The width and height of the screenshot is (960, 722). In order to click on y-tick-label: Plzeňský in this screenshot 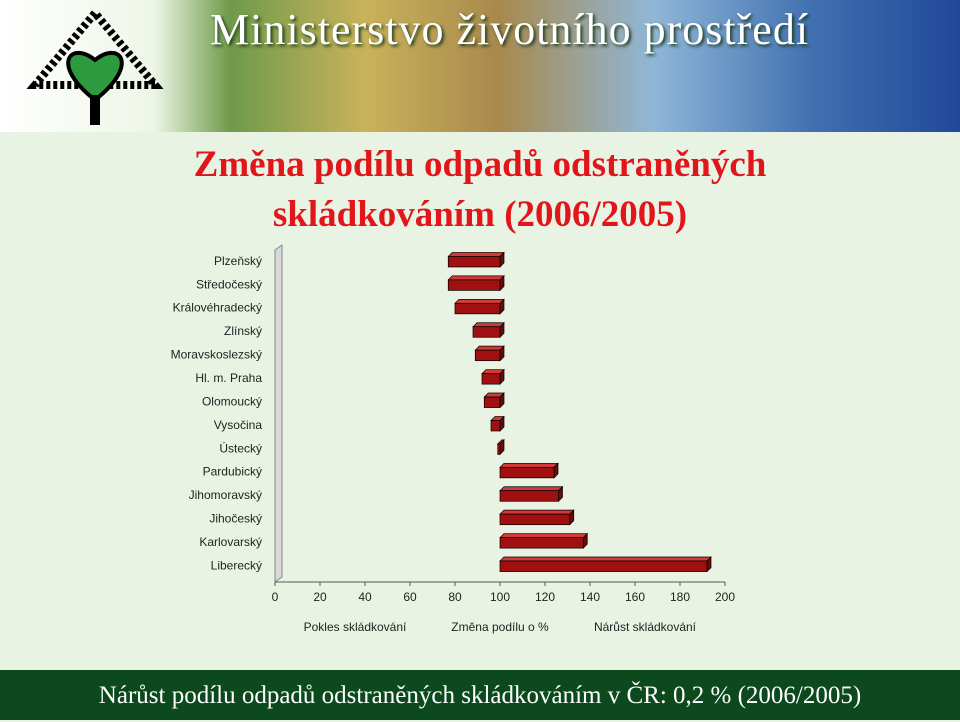, I will do `click(238, 261)`.